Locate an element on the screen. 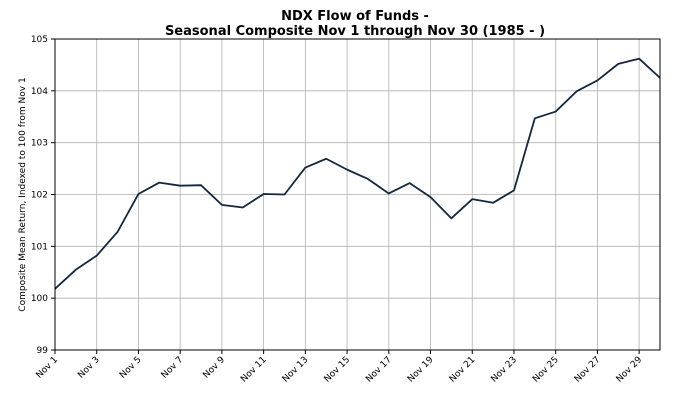 This screenshot has height=400, width=687. x-tick-label: Nov 9 is located at coordinates (214, 368).